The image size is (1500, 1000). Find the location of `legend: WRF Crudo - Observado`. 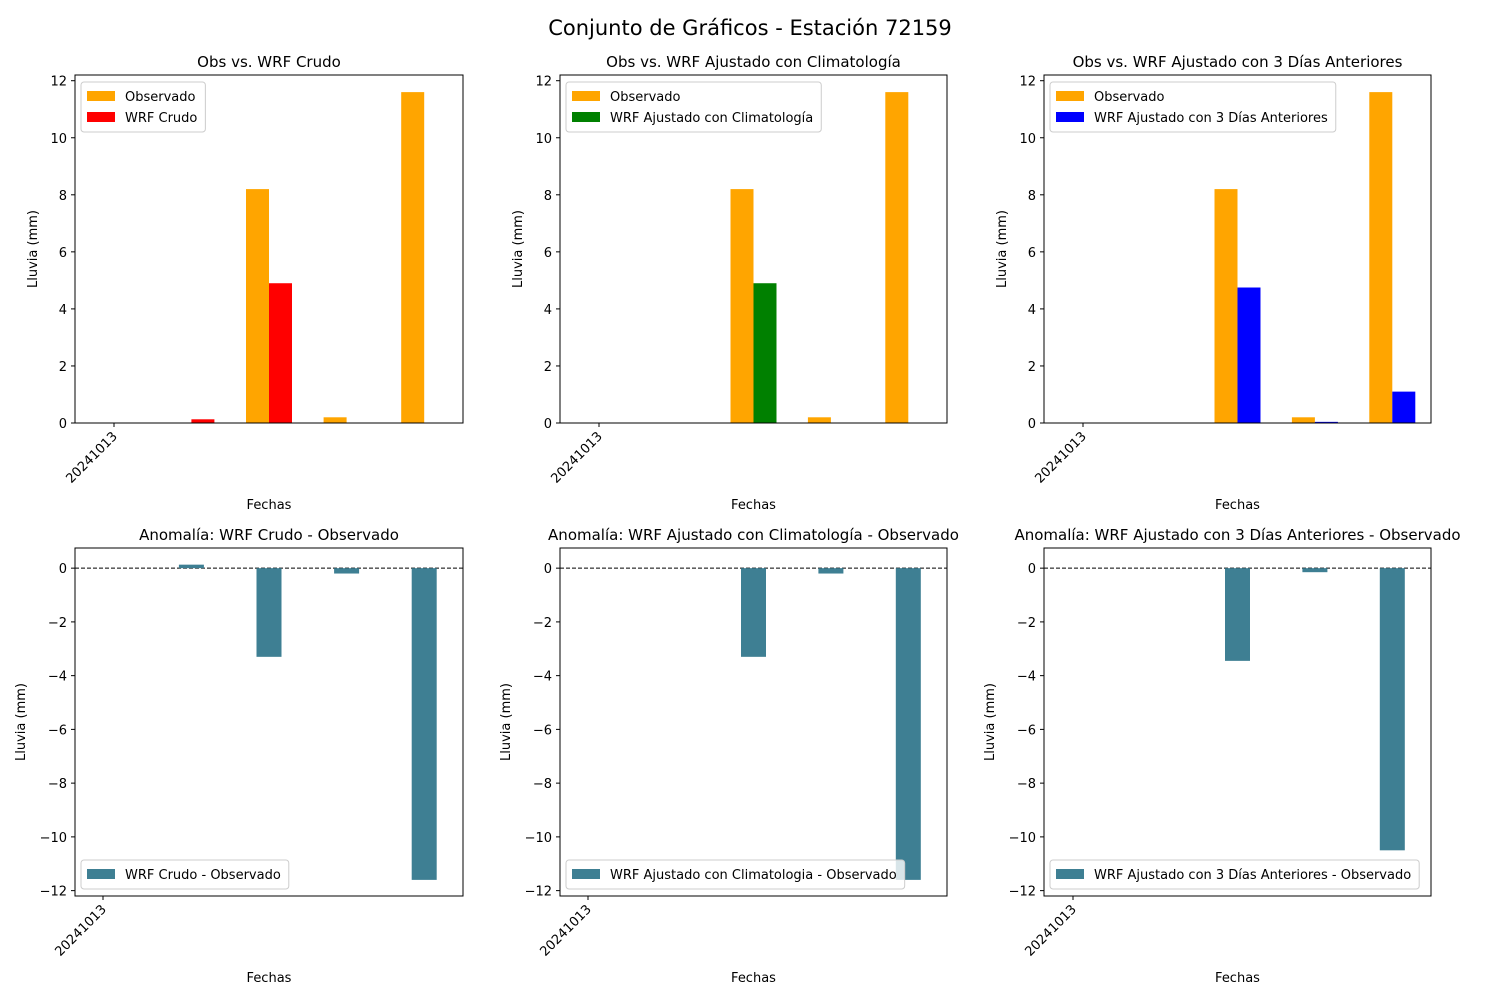

legend: WRF Crudo - Observado is located at coordinates (185, 874).